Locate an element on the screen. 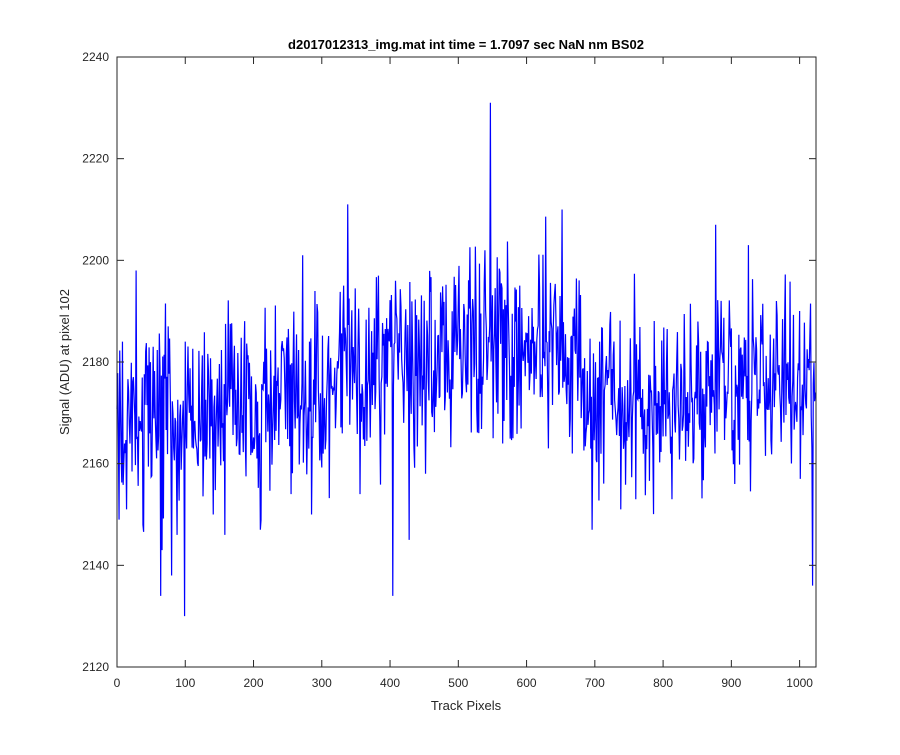 This screenshot has height=755, width=900. y-tick-label: 2160 is located at coordinates (95, 464).